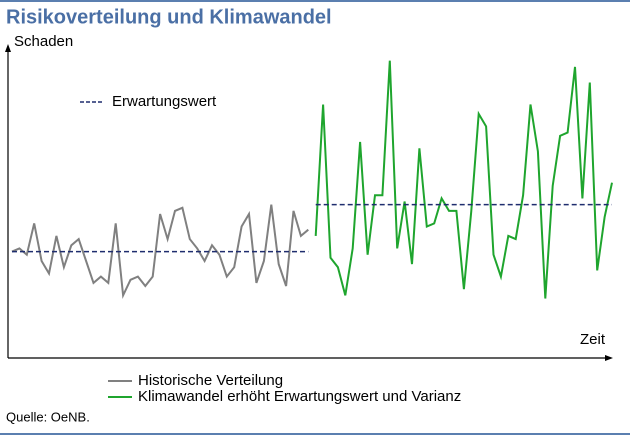  I want to click on source: Quelle: OeNB., so click(48, 416).